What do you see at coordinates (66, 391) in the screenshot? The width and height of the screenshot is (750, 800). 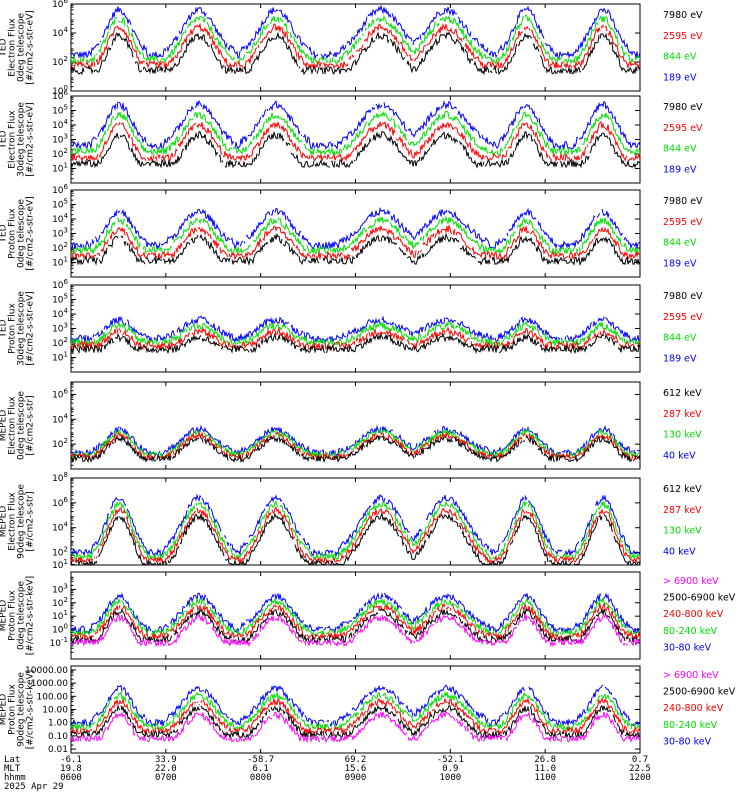 I see `y-tick-exp: 6` at bounding box center [66, 391].